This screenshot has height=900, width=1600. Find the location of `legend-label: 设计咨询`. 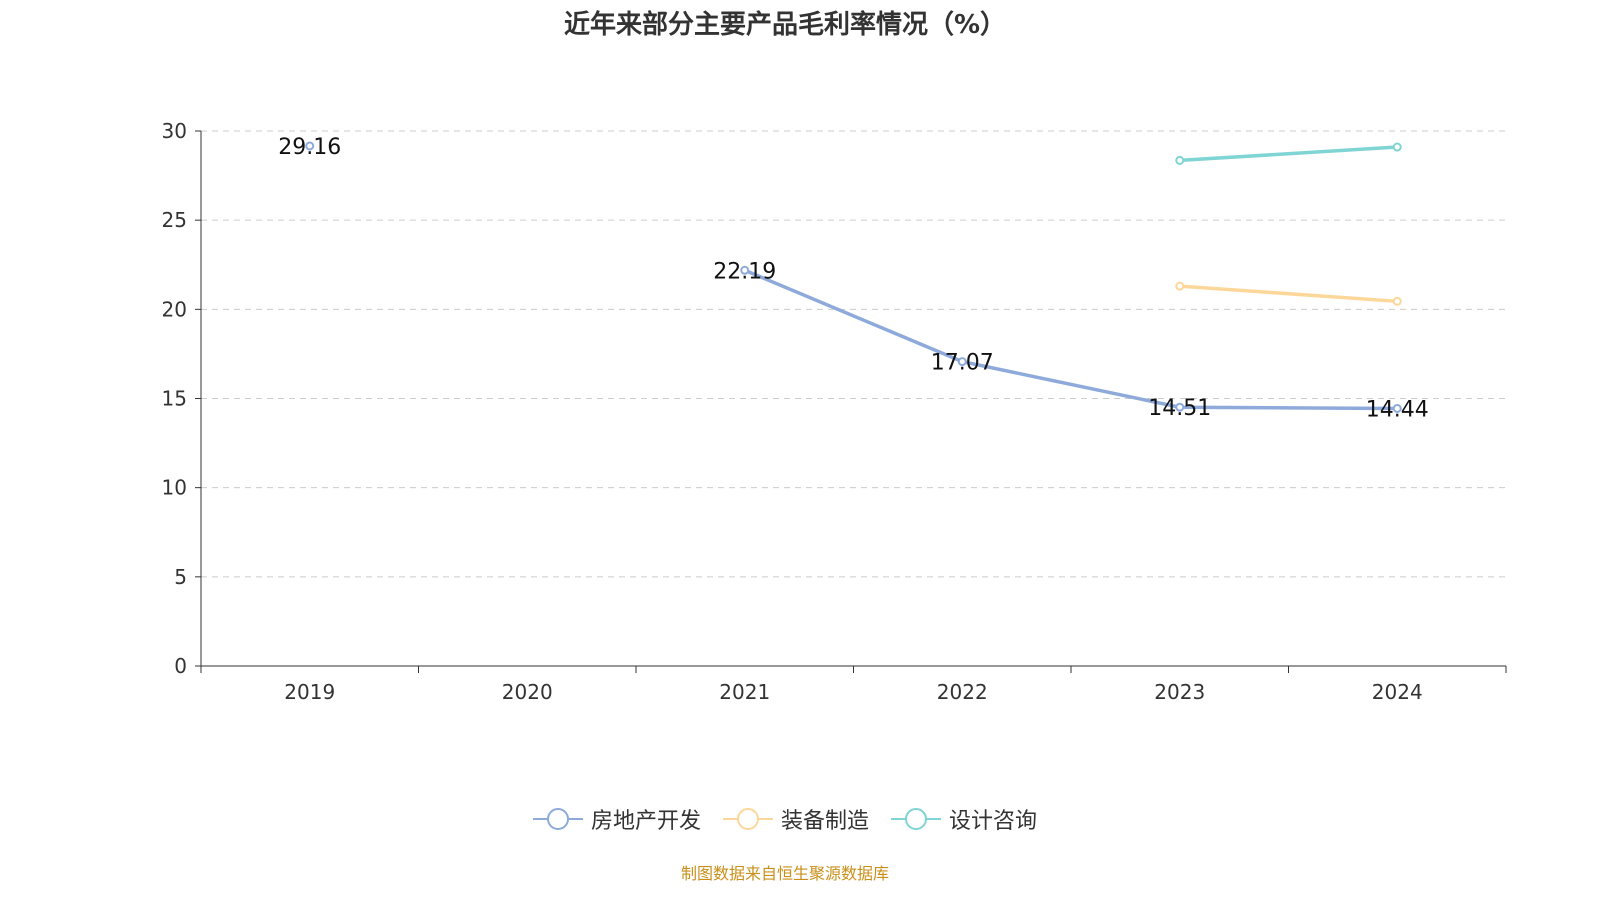

legend-label: 设计咨询 is located at coordinates (993, 821).